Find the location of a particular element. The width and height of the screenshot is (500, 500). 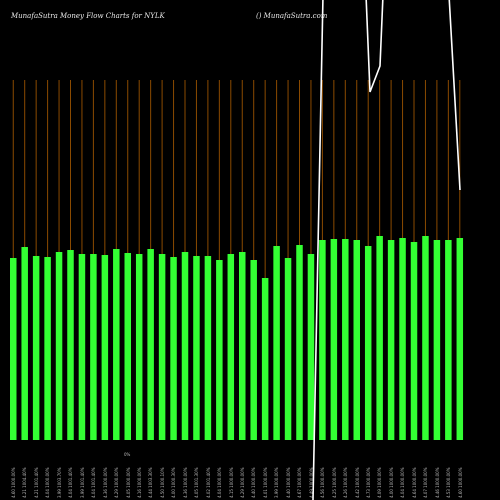

chart-credit: () MunafaSutra.com is located at coordinates (292, 16).